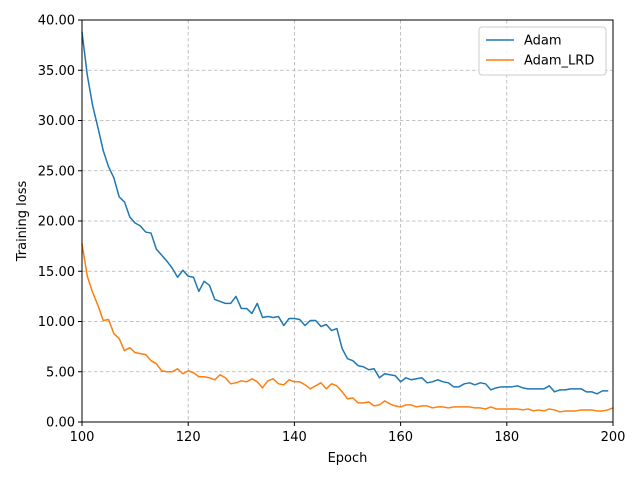 The image size is (640, 480). What do you see at coordinates (188, 437) in the screenshot?
I see `x-tick-label: 120` at bounding box center [188, 437].